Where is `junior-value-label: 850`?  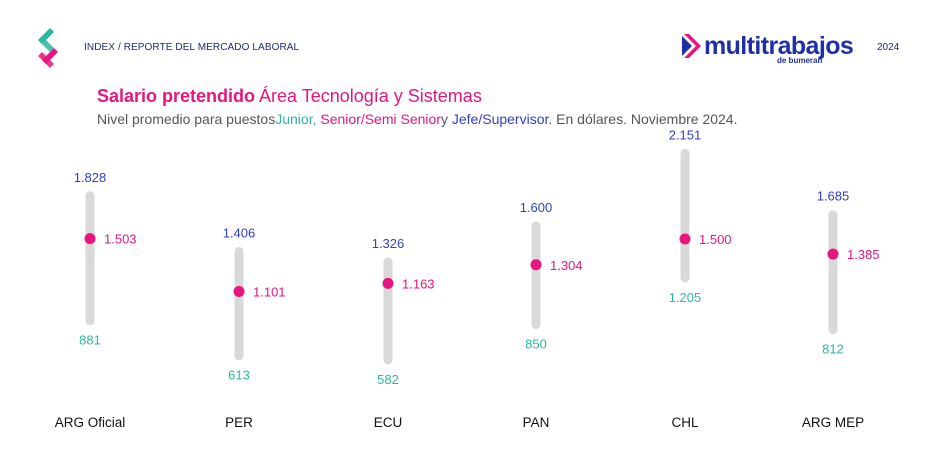 junior-value-label: 850 is located at coordinates (536, 344).